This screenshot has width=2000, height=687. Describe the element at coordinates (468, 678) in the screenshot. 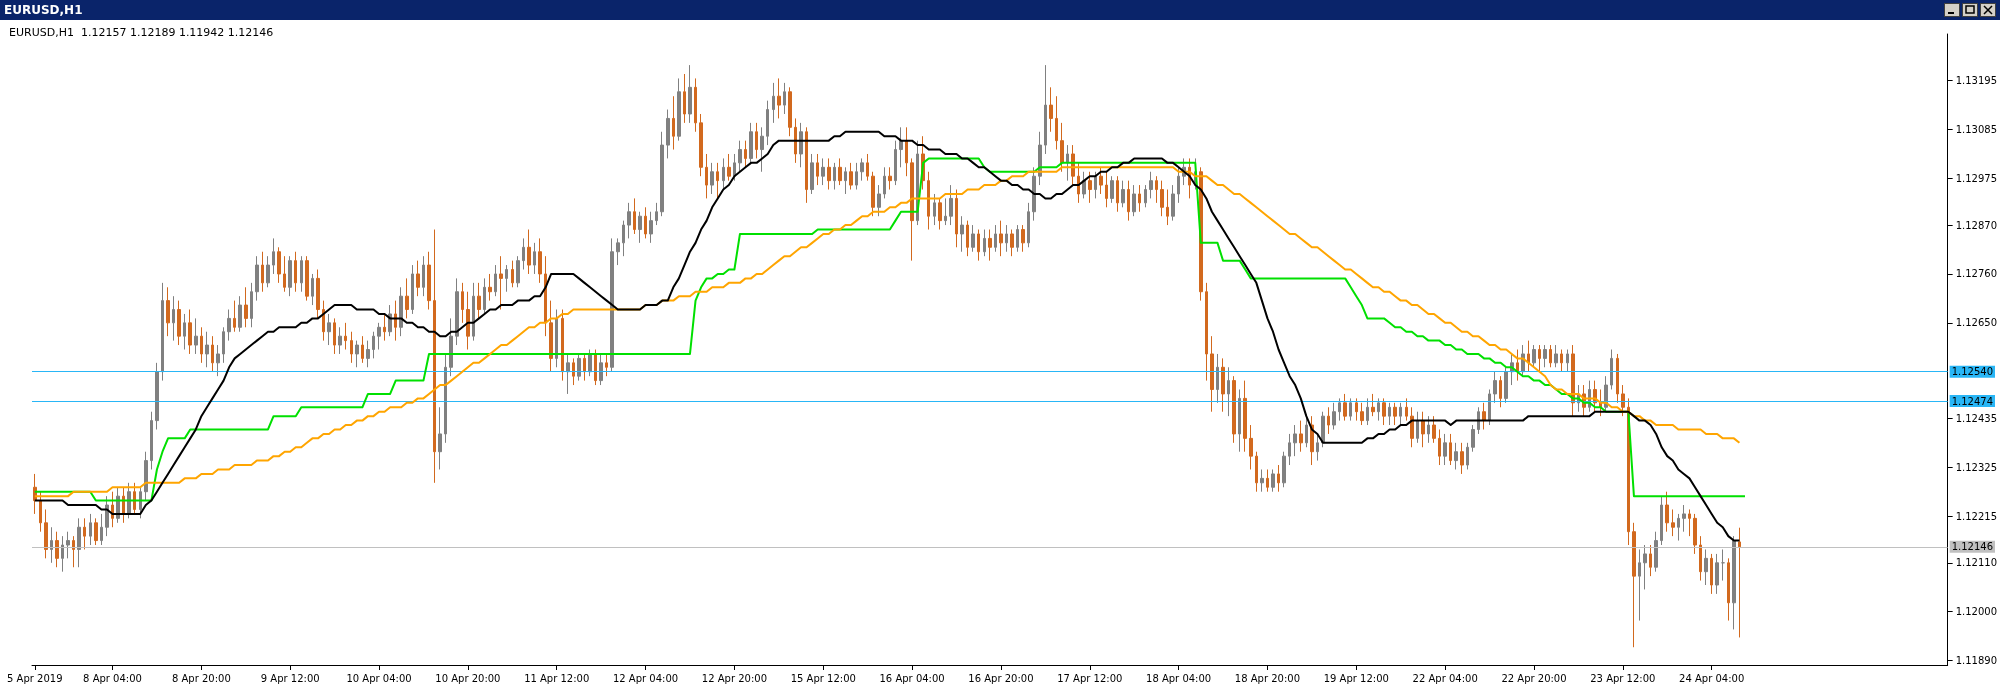

I see `x-tick-label: 10 Apr 20:00` at that location.